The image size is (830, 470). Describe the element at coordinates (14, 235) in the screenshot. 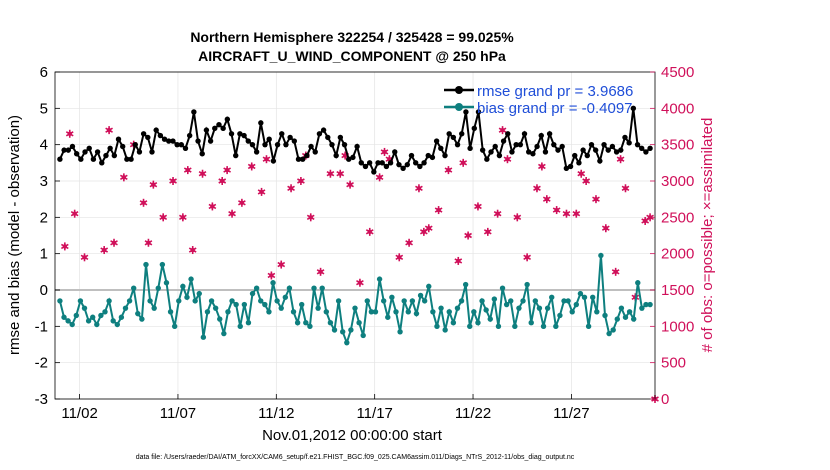

I see `y-axis-label: rmse and bias (model - observation)` at that location.